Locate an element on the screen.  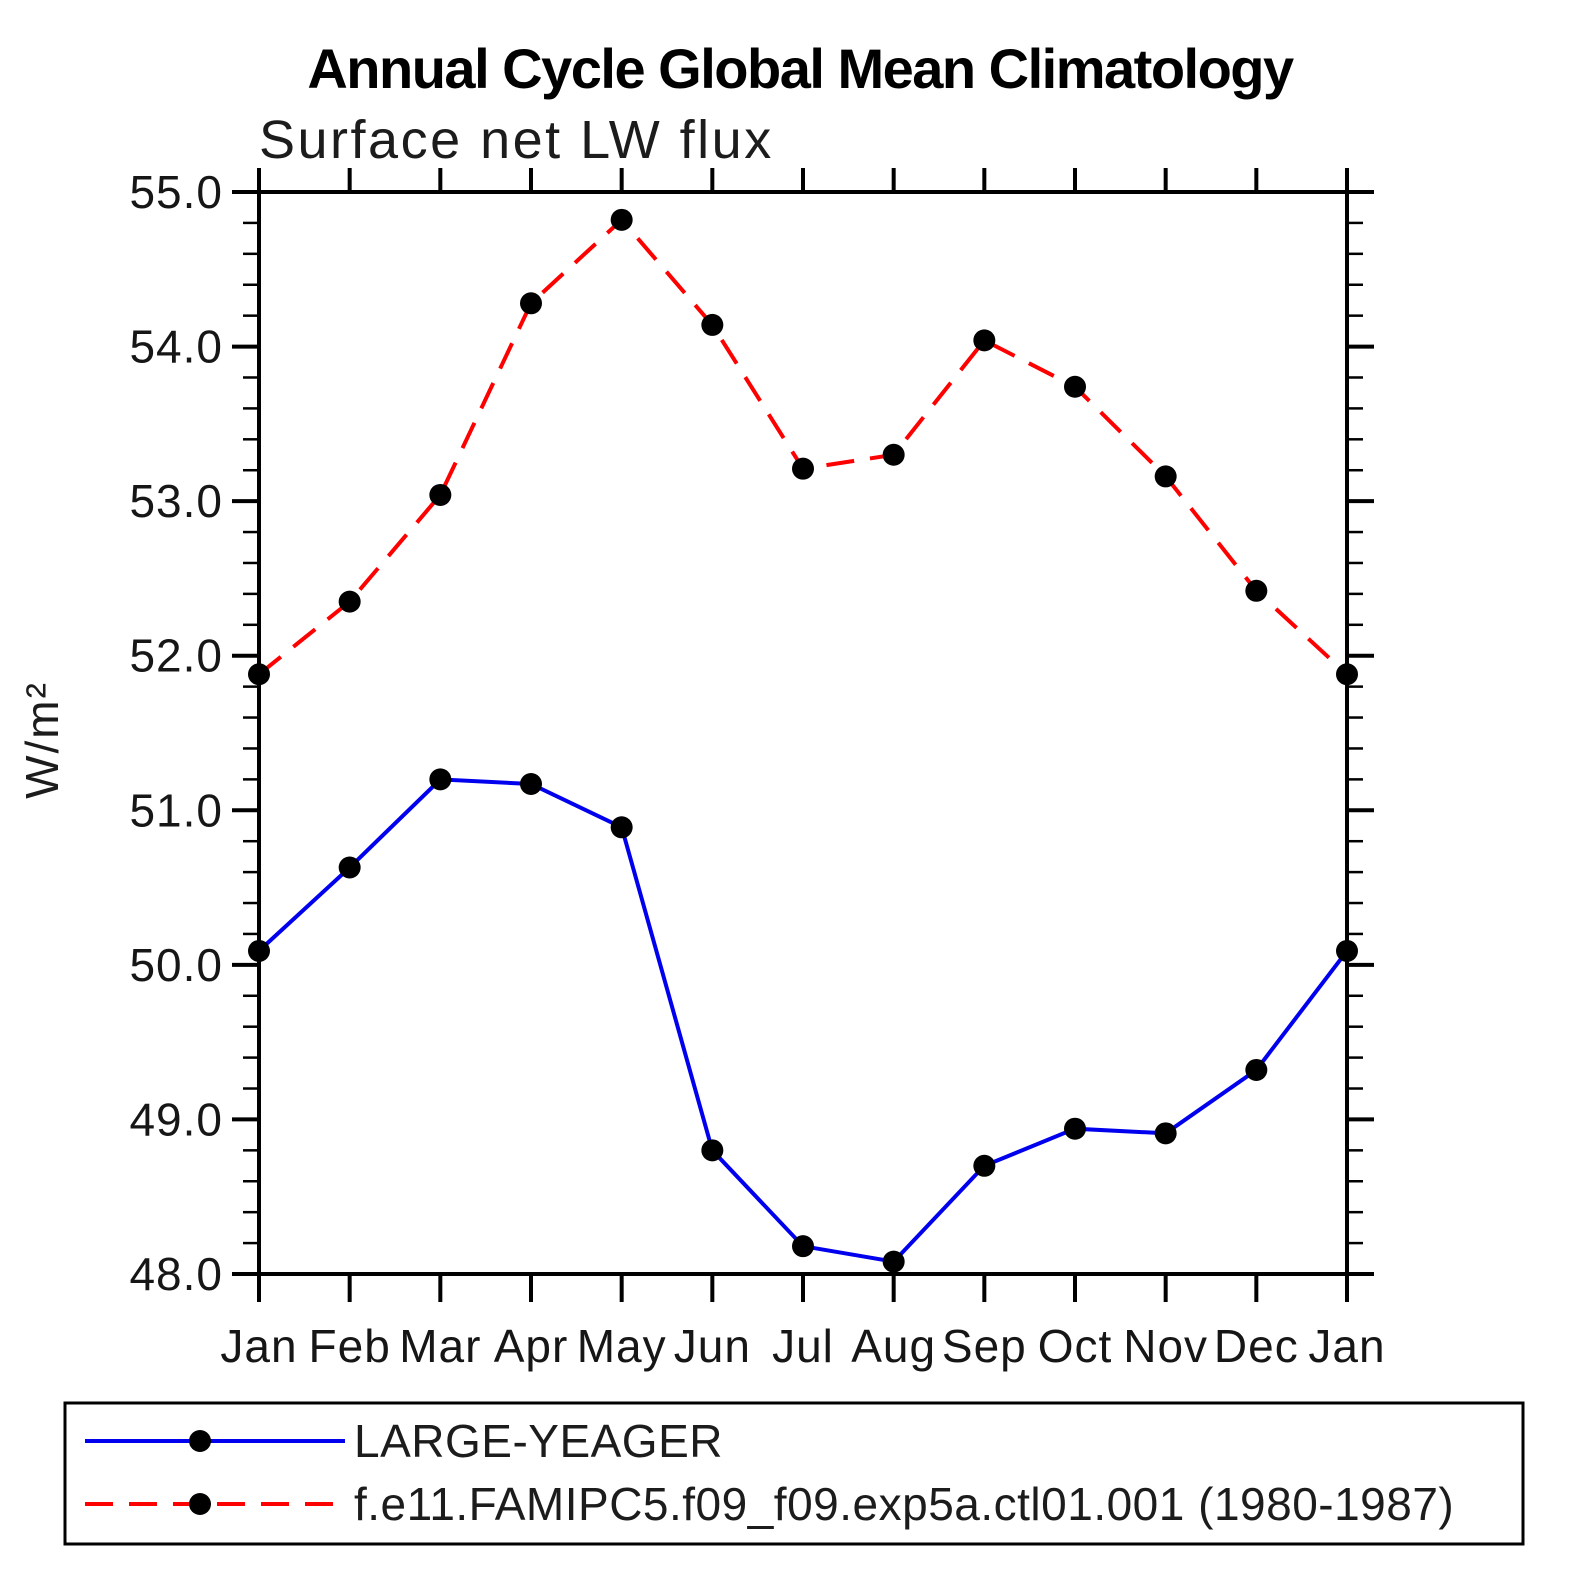
x-tick-label: May is located at coordinates (622, 1346).